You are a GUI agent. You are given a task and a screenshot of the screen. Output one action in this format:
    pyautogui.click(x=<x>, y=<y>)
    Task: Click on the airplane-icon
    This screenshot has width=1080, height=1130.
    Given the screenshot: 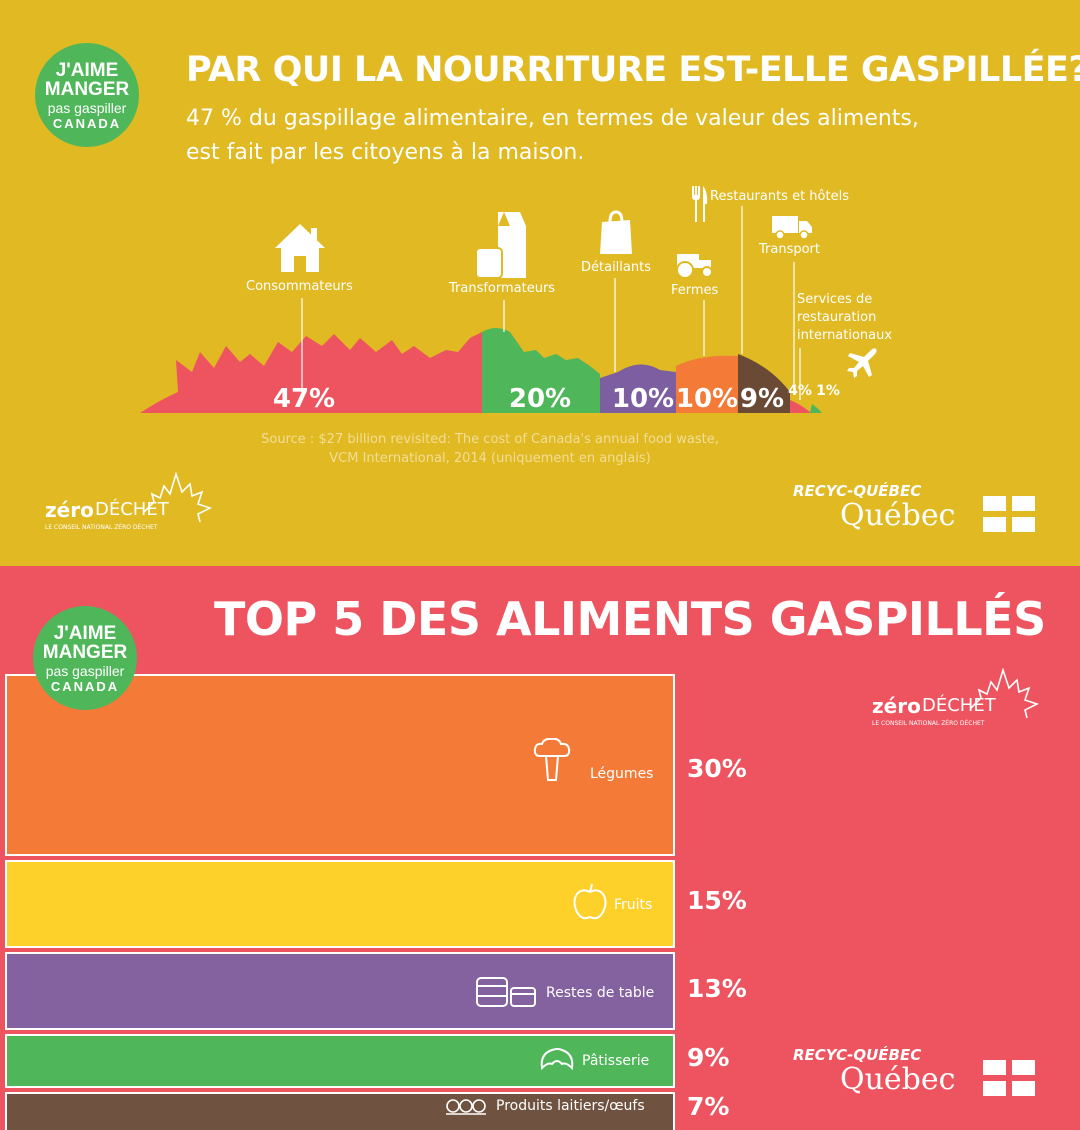 What is the action you would take?
    pyautogui.click(x=862, y=363)
    